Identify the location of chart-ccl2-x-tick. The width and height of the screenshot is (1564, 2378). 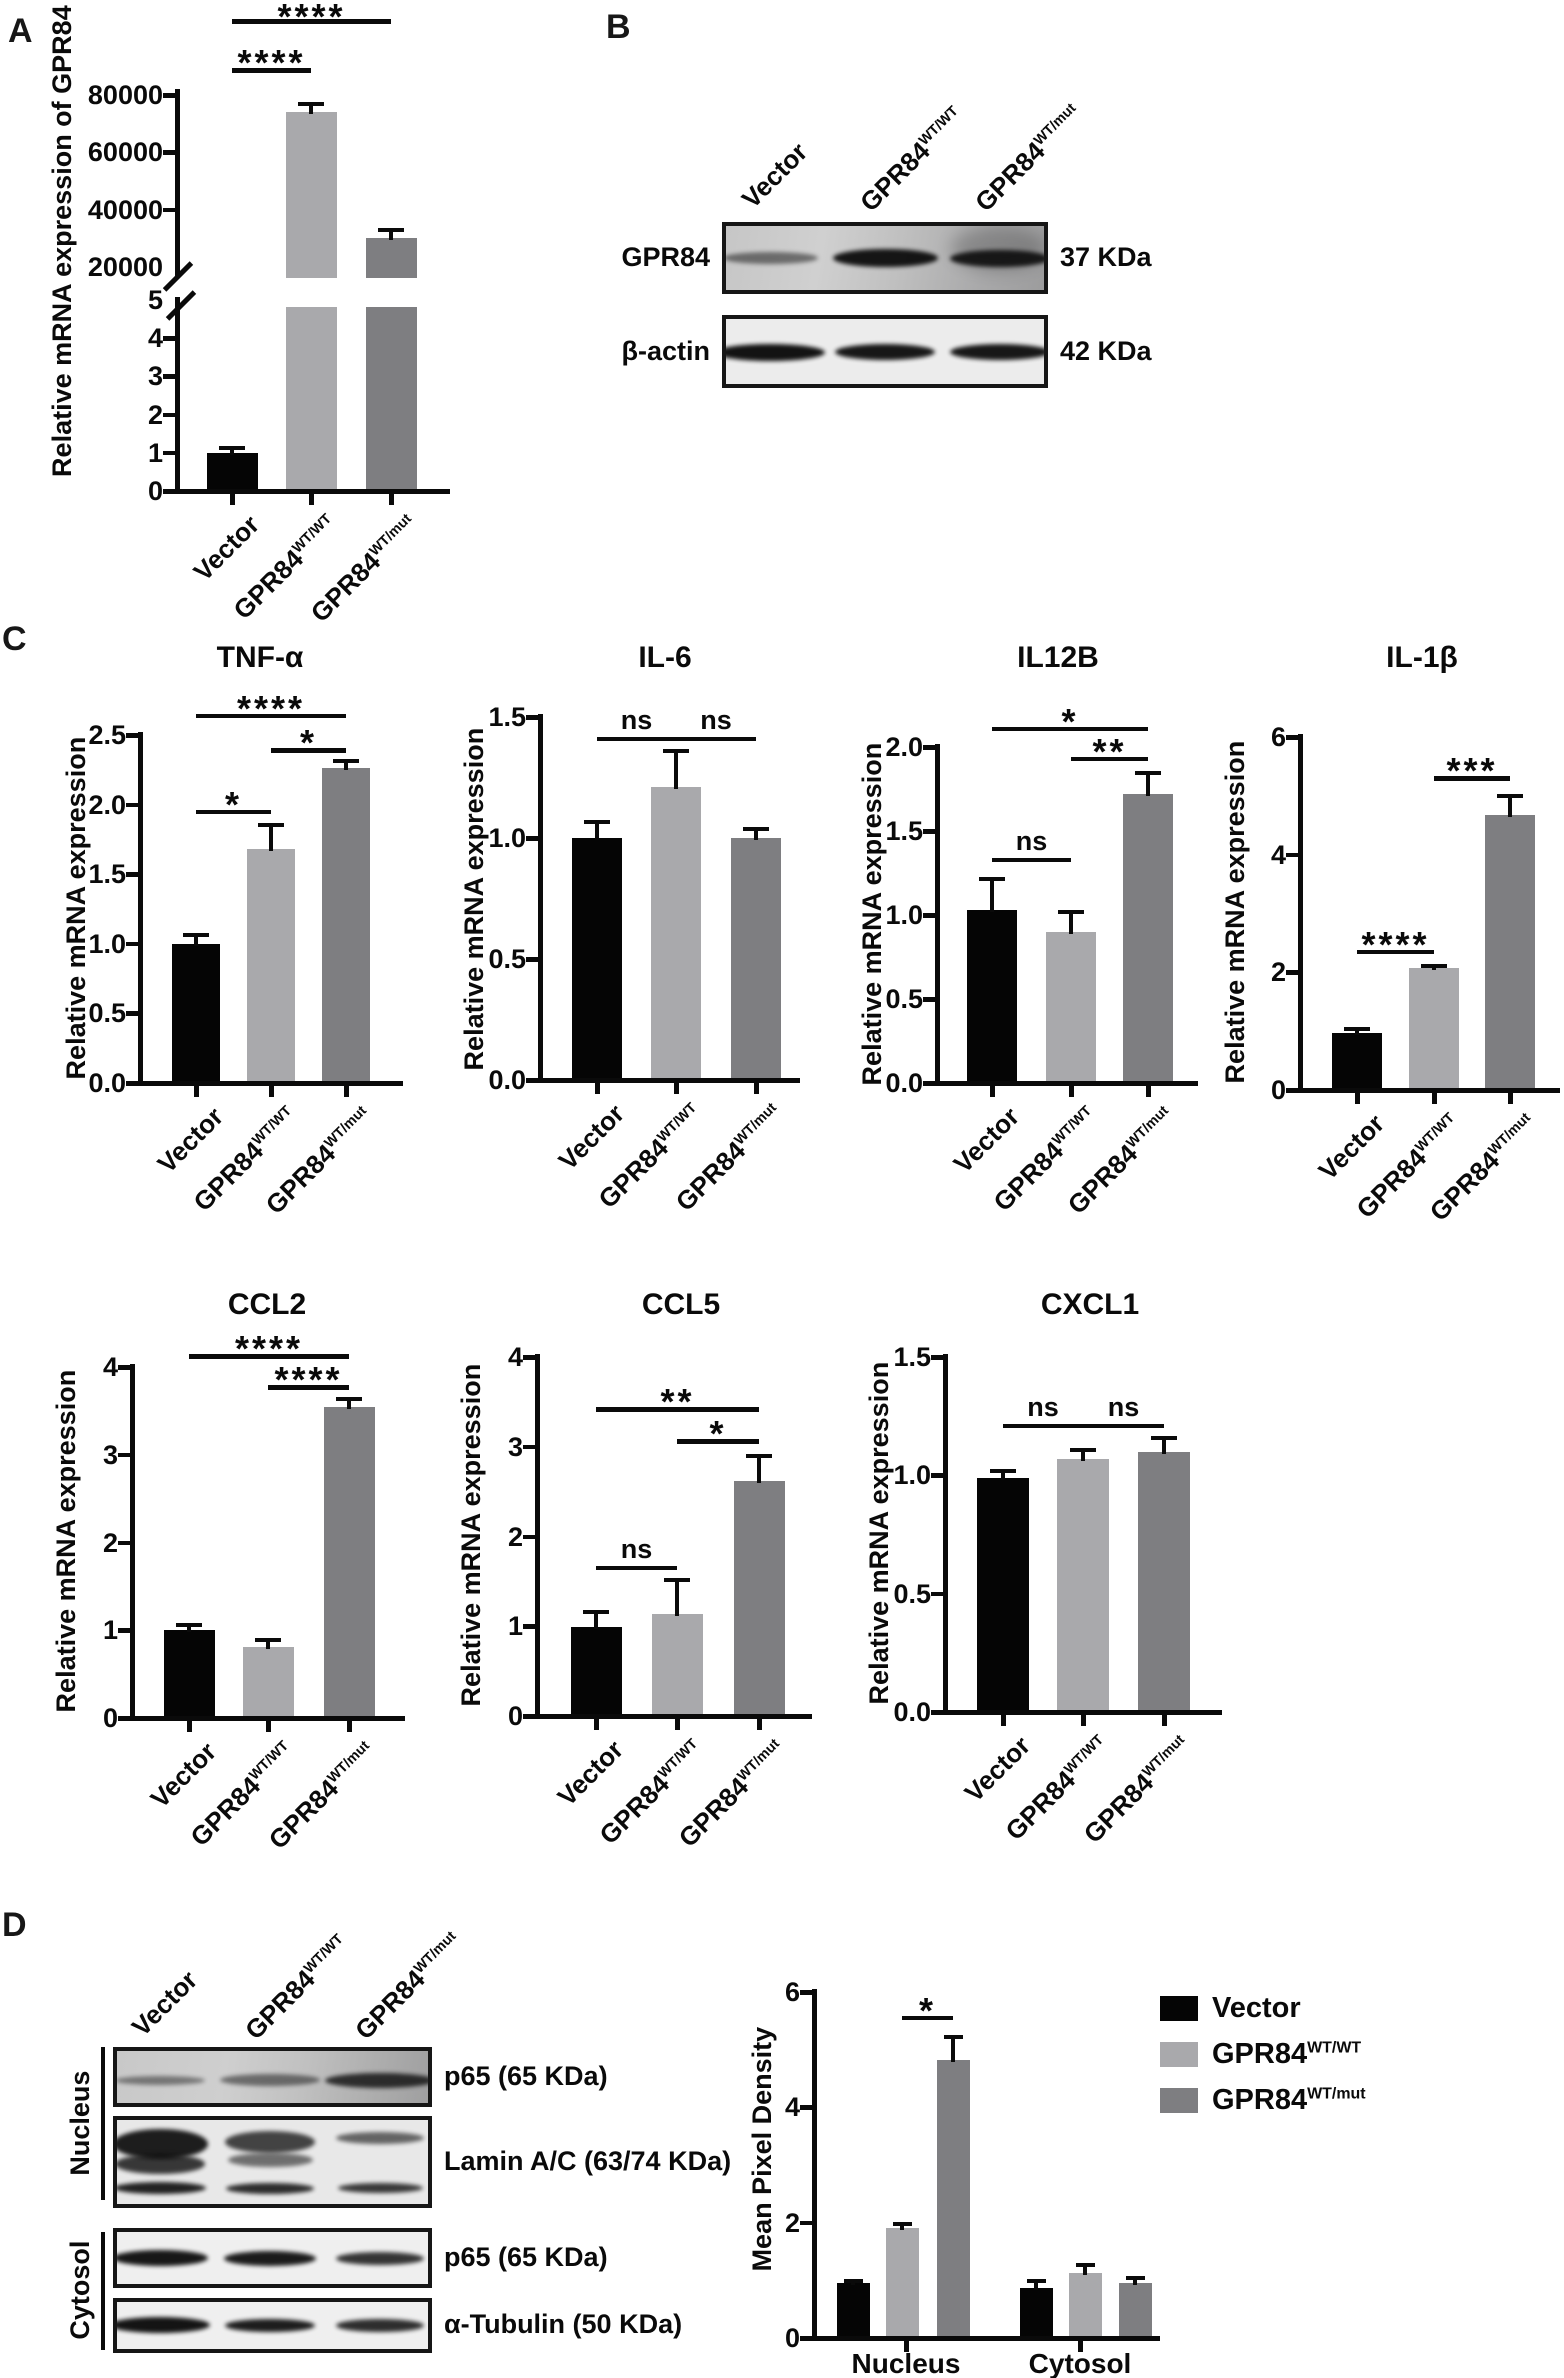
(349, 1726).